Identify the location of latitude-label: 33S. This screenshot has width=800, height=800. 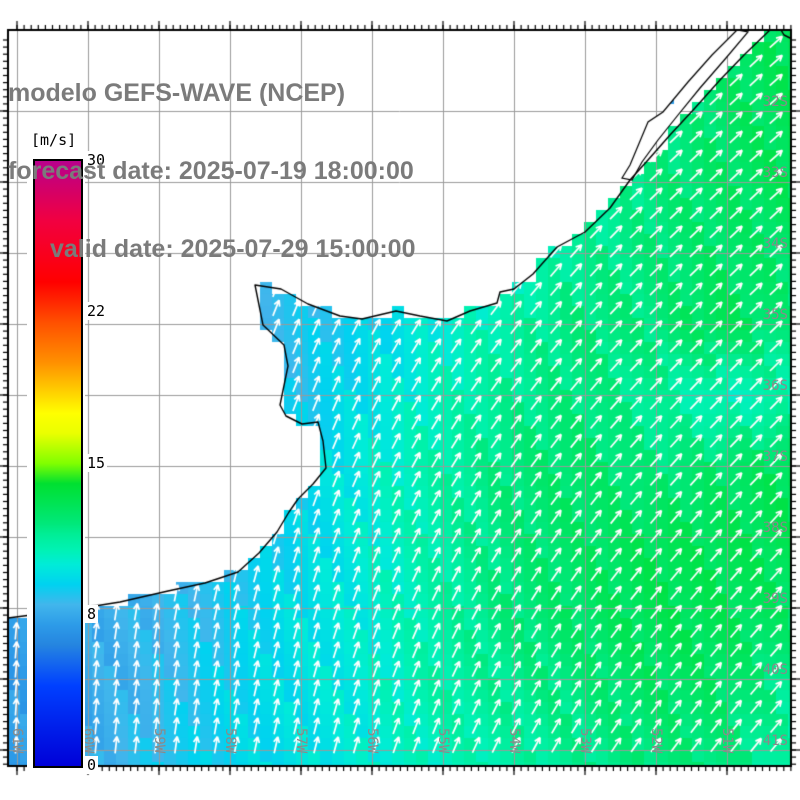
(775, 173).